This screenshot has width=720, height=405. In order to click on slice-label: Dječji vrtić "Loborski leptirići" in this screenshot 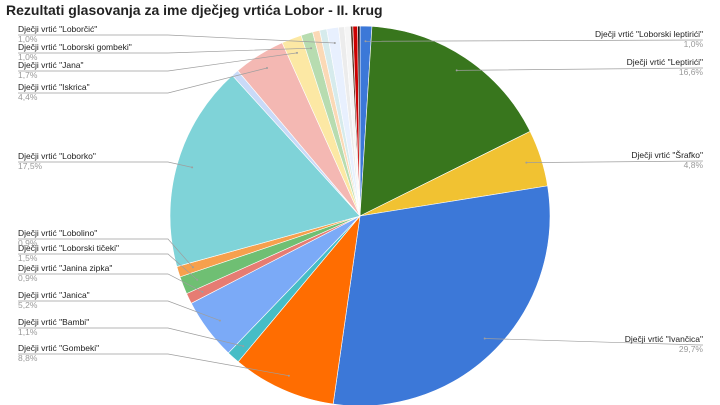, I will do `click(649, 34)`.